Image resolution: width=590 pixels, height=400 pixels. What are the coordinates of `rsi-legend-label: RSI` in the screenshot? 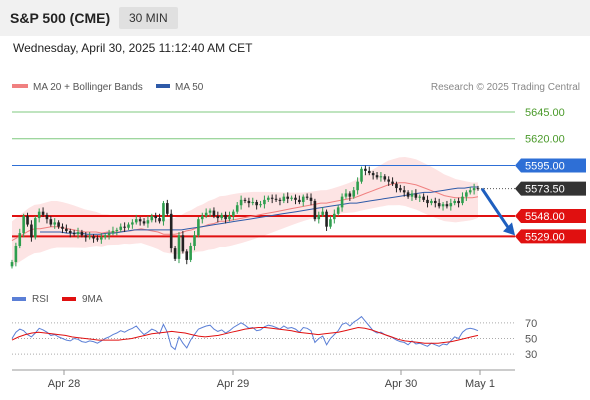 It's located at (40, 299).